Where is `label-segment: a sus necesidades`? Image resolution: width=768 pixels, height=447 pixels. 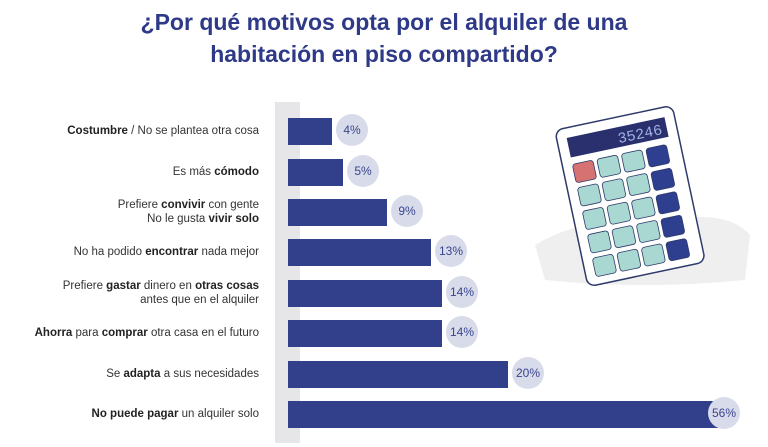
label-segment: a sus necesidades is located at coordinates (209, 374).